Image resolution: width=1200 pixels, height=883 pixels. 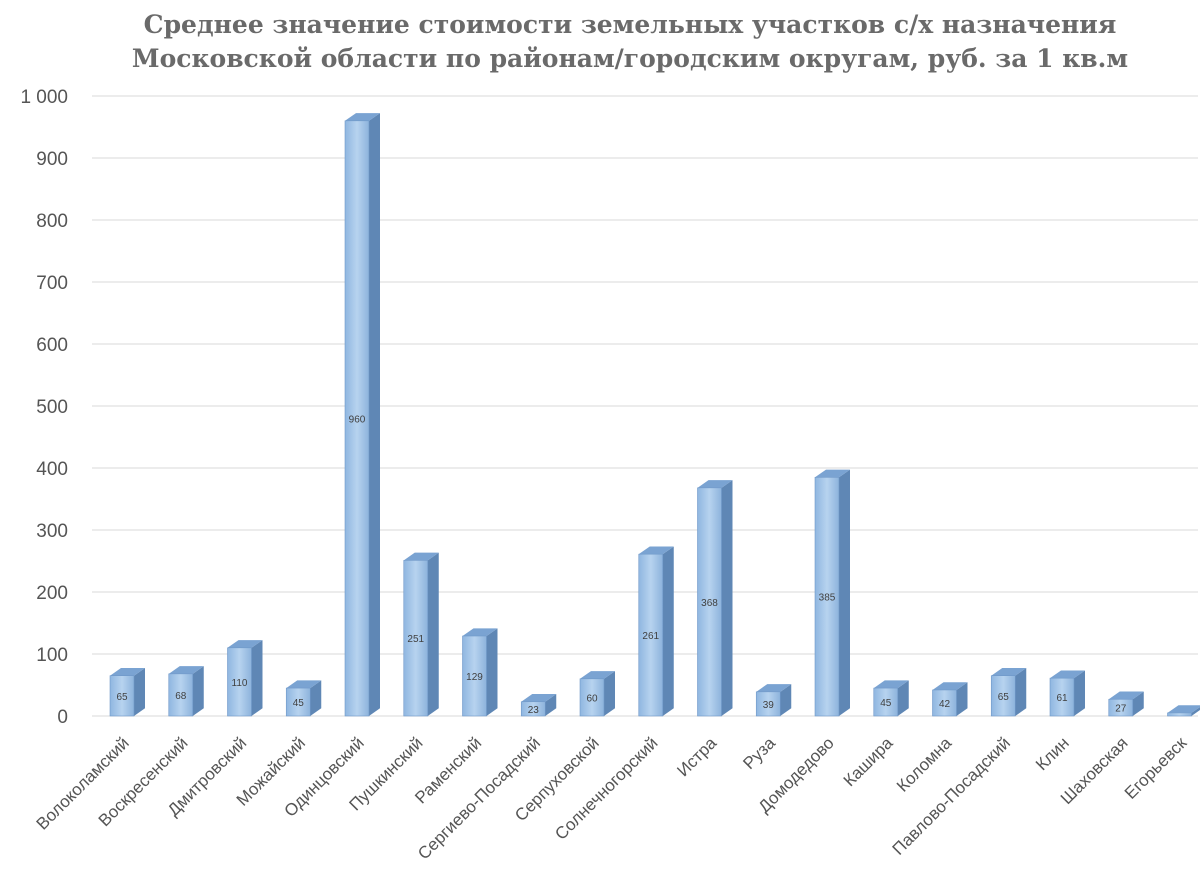 What do you see at coordinates (52, 345) in the screenshot?
I see `y-tick-label: 600` at bounding box center [52, 345].